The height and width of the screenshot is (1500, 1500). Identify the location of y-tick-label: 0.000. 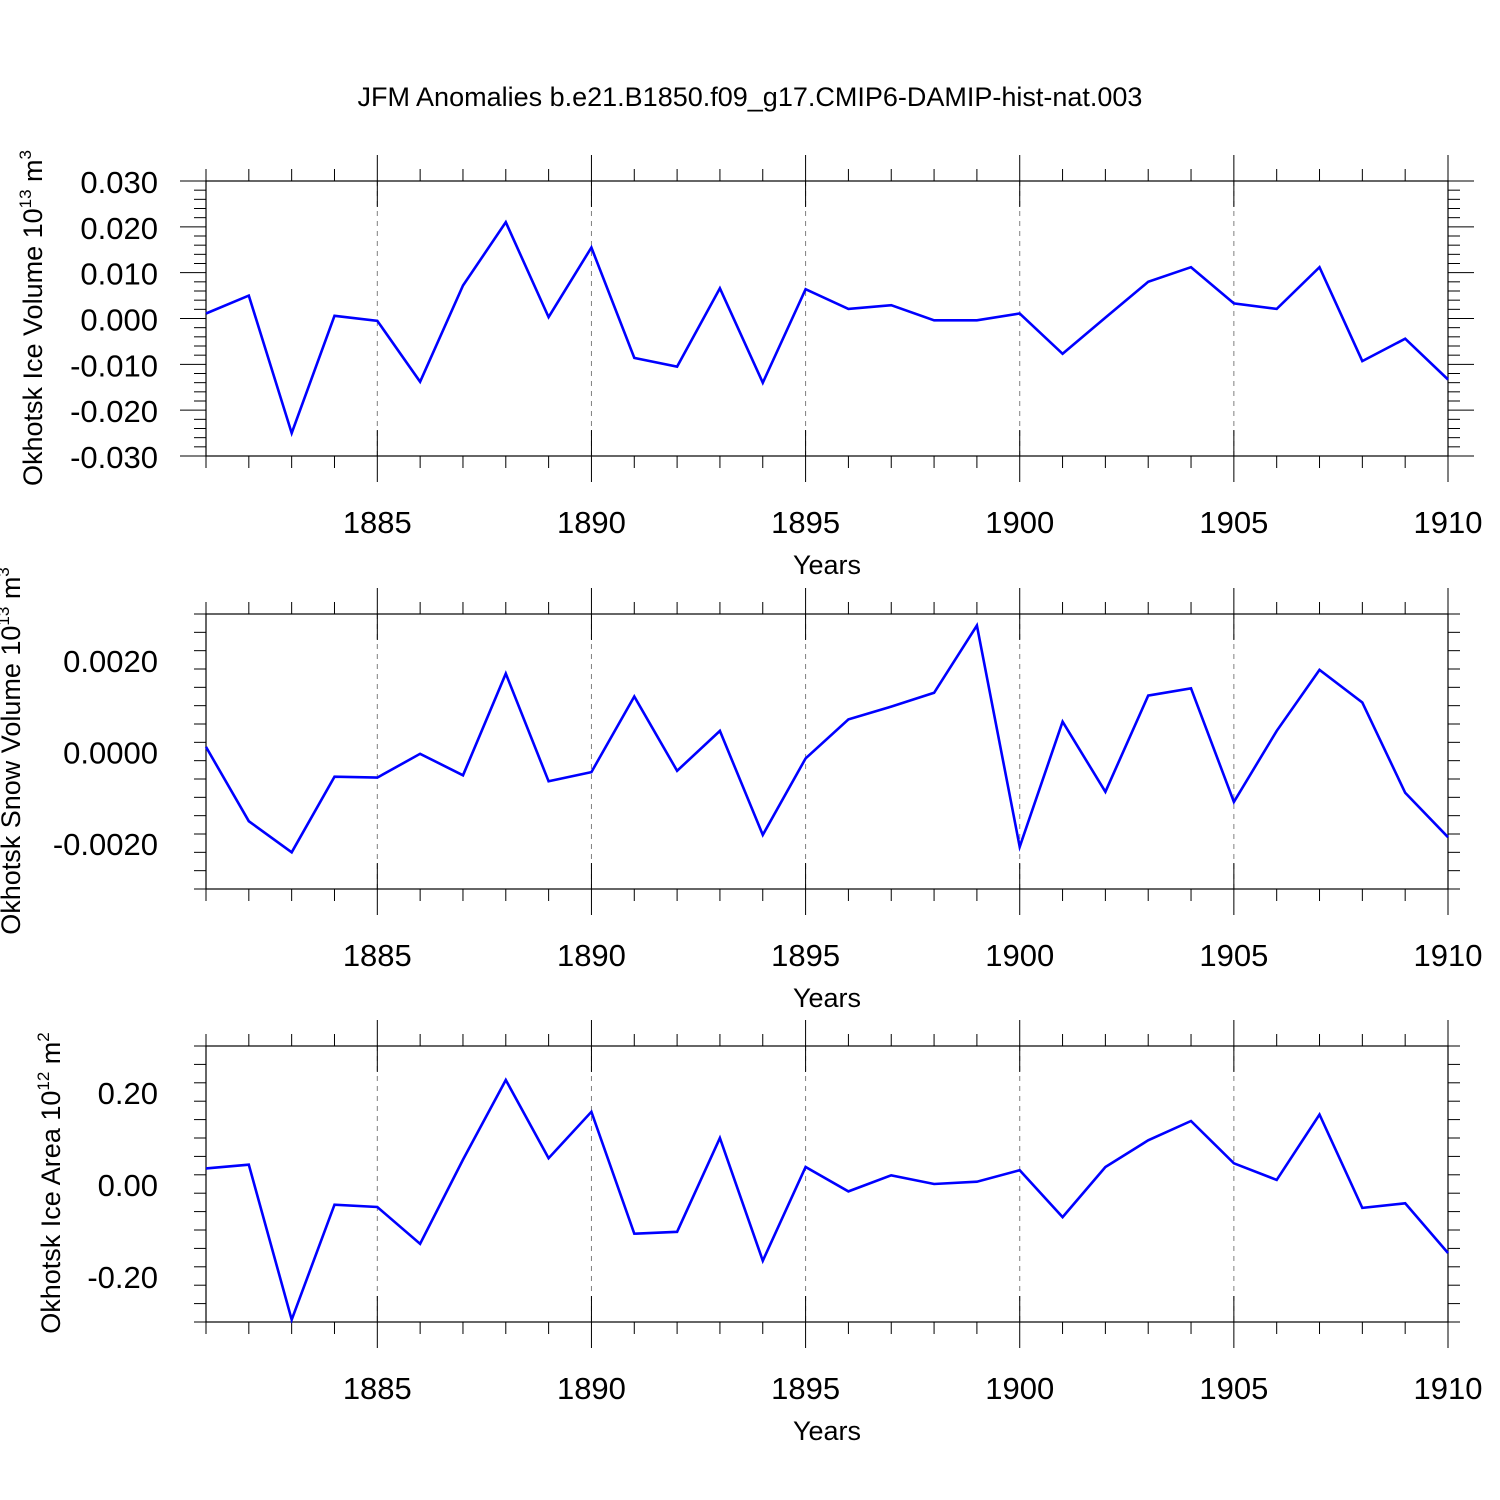
(119, 320).